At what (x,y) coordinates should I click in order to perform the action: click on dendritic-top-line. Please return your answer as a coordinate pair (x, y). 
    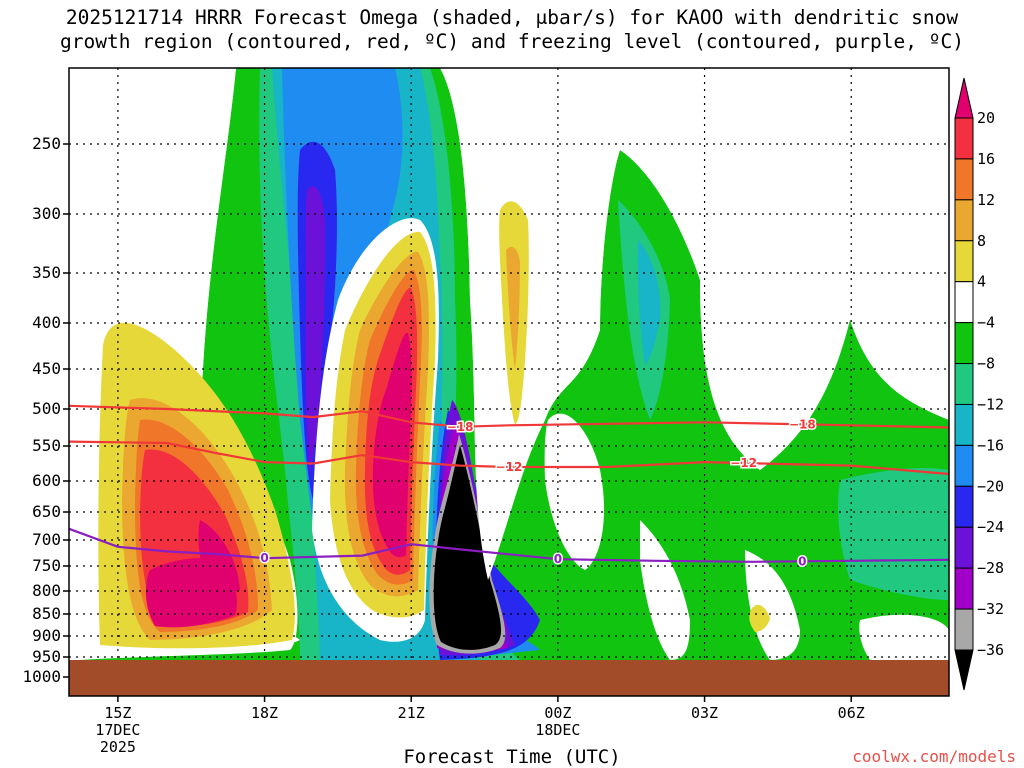
    Looking at the image, I should click on (509, 416).